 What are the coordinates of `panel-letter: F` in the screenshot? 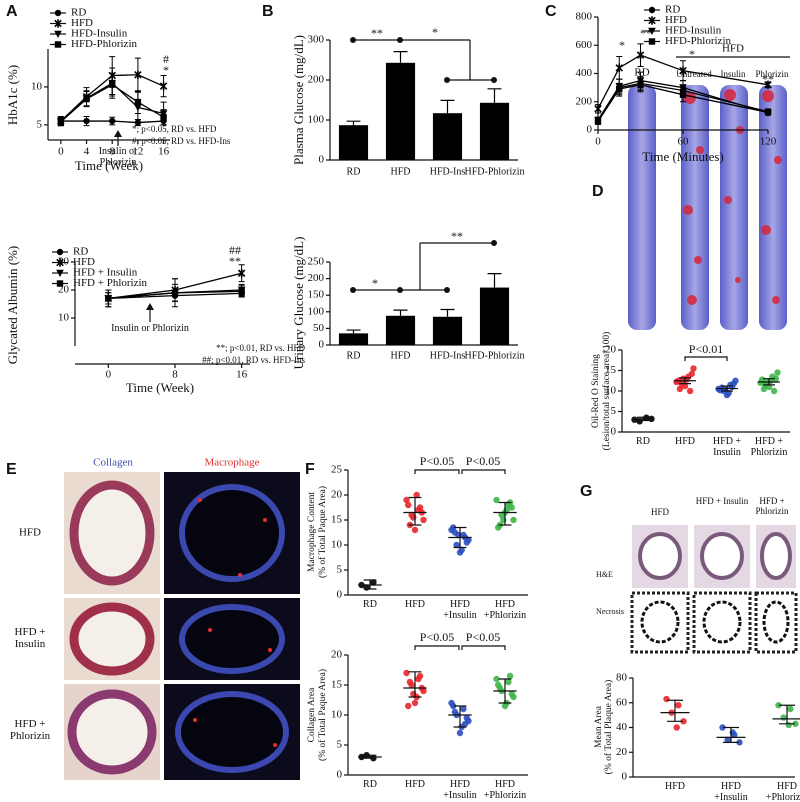 It's located at (310, 469).